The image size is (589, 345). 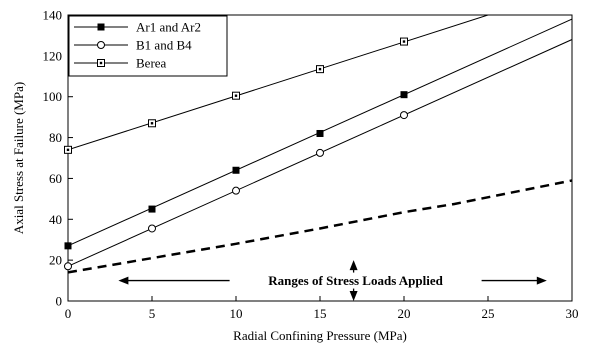 I want to click on x-tick-label: 5, so click(x=152, y=313).